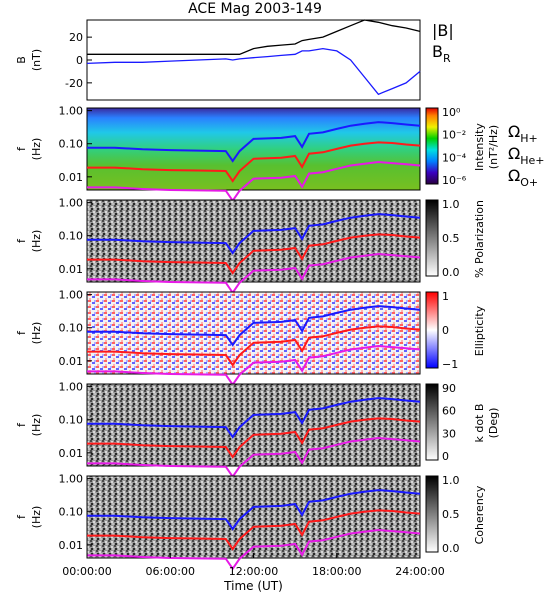 The image size is (550, 600). What do you see at coordinates (523, 177) in the screenshot?
I see `gyro-legend-Oplus: ΩO+` at bounding box center [523, 177].